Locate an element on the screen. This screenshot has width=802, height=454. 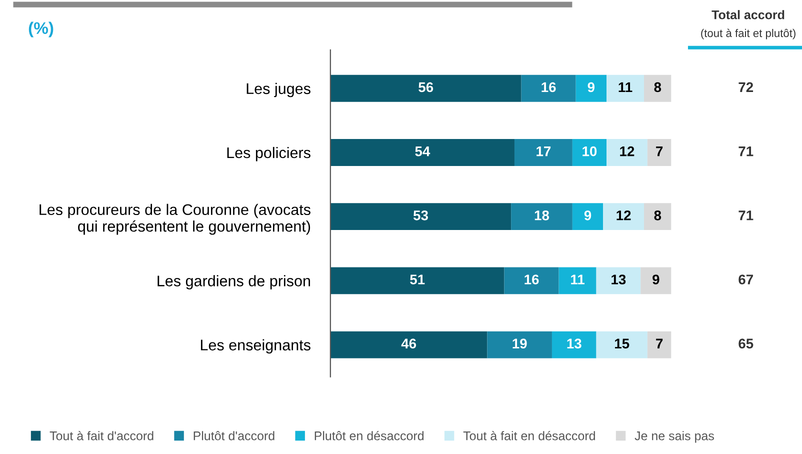
text: 65 is located at coordinates (746, 343).